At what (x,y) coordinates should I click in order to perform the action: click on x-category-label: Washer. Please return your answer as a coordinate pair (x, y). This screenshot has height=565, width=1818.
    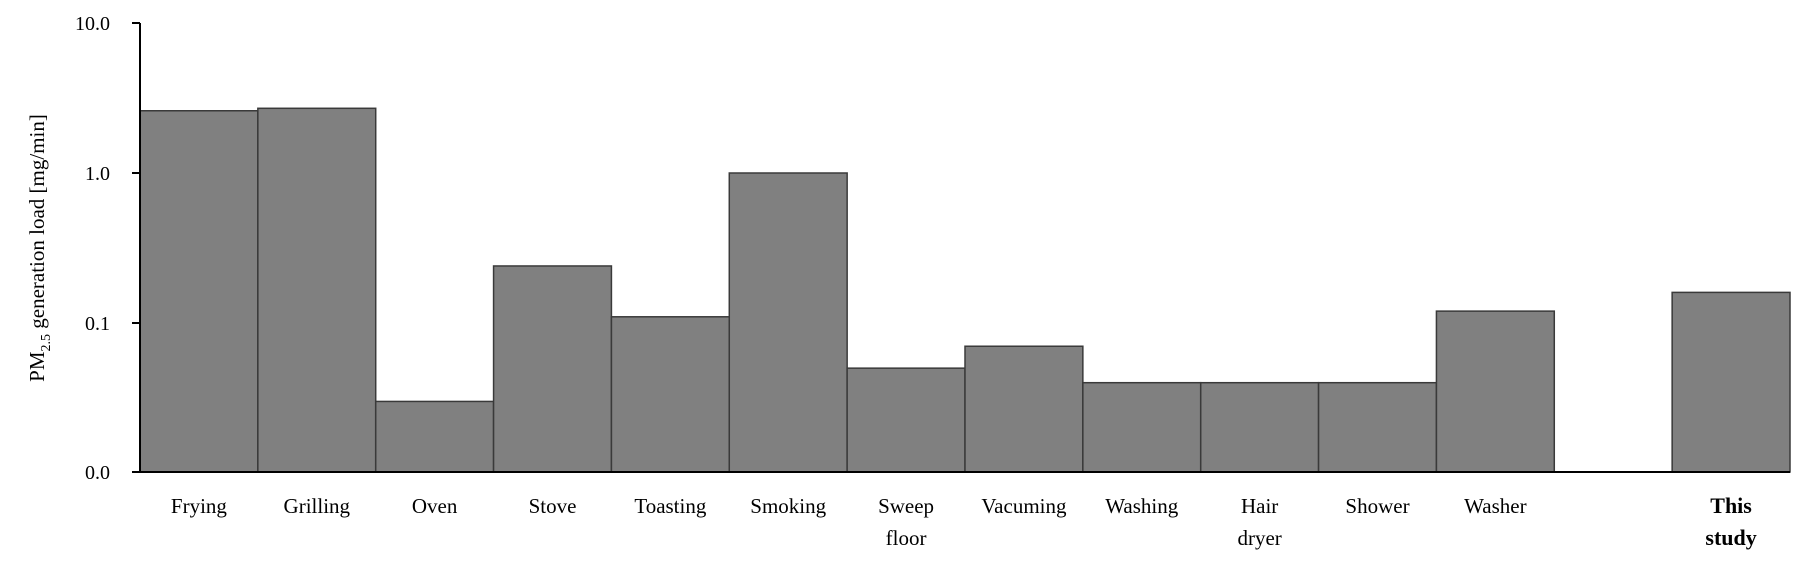
    Looking at the image, I should click on (1495, 506).